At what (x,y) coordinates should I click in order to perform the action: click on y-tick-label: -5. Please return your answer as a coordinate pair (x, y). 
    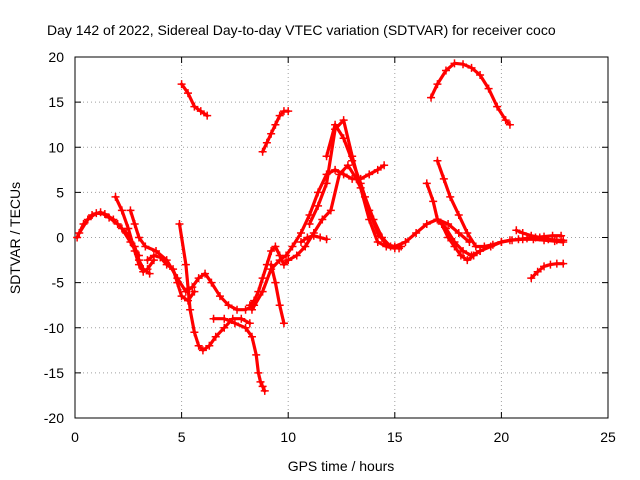
    Looking at the image, I should click on (58, 283).